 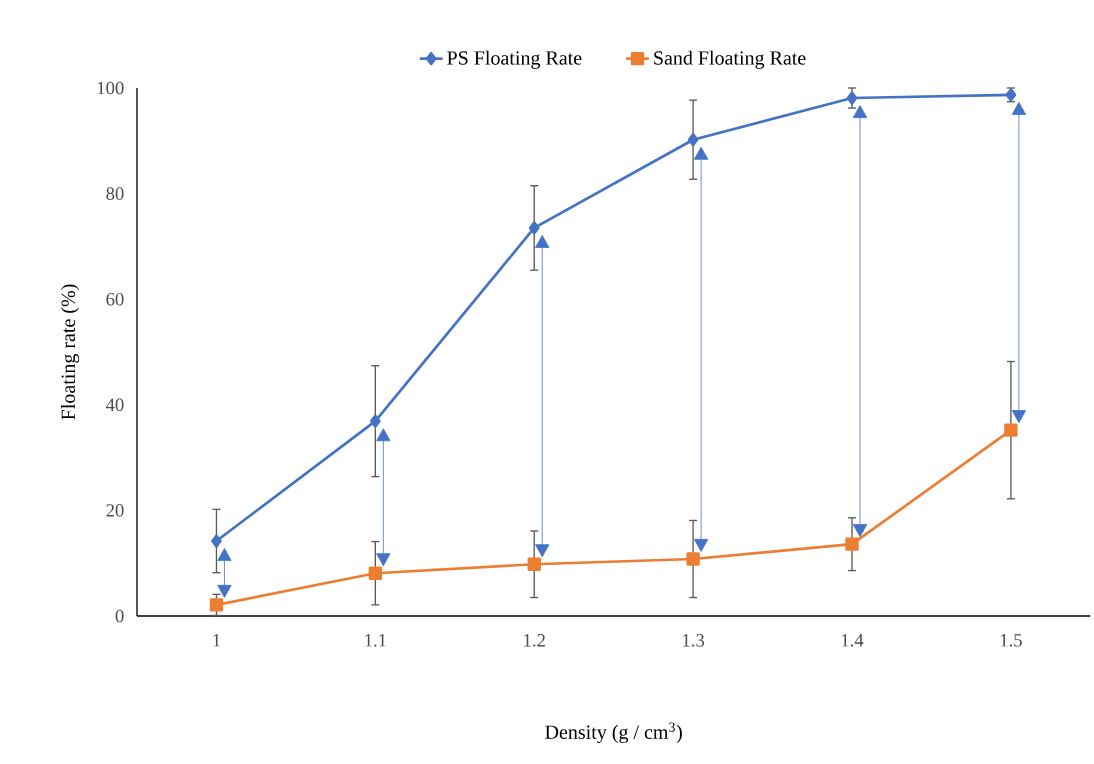 What do you see at coordinates (1011, 640) in the screenshot?
I see `x-tick-label: 1.5` at bounding box center [1011, 640].